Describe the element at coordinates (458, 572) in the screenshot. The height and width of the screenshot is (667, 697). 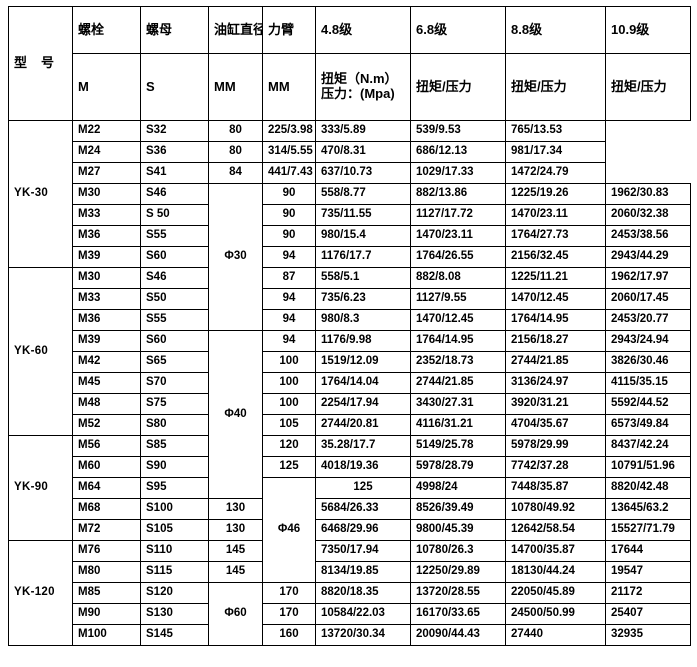
I see `value-grade-6-8-cell: 12250/29.89` at that location.